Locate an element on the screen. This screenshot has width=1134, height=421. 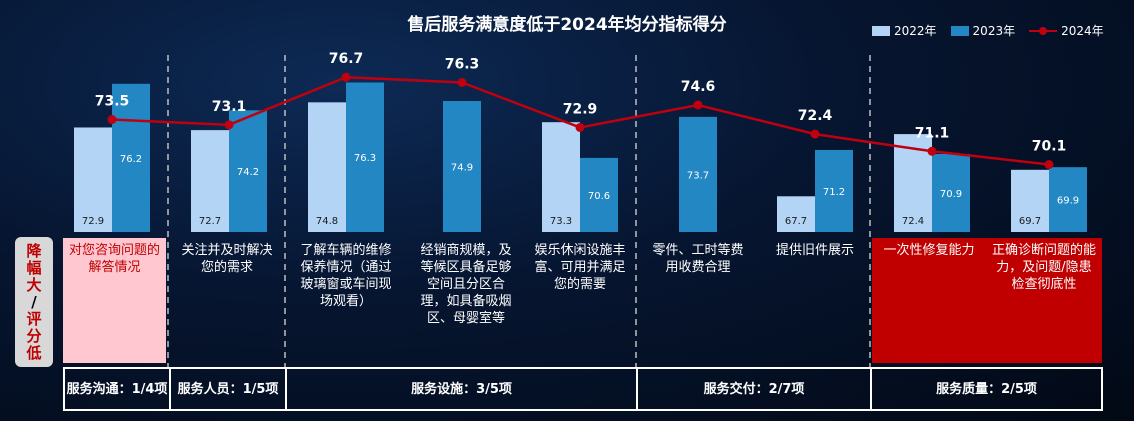
legend-item-2023: 2023年 is located at coordinates (983, 30).